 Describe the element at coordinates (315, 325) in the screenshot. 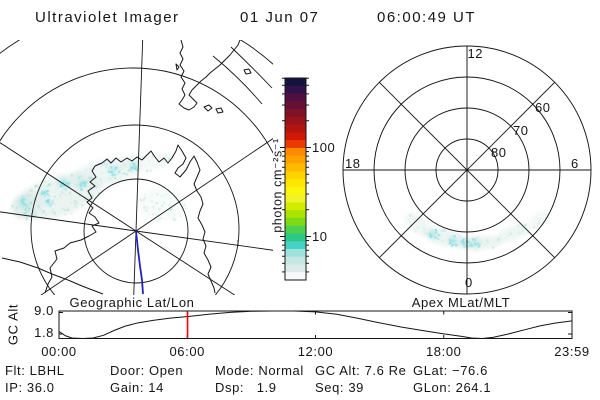

I see `gc-alt-plot` at that location.